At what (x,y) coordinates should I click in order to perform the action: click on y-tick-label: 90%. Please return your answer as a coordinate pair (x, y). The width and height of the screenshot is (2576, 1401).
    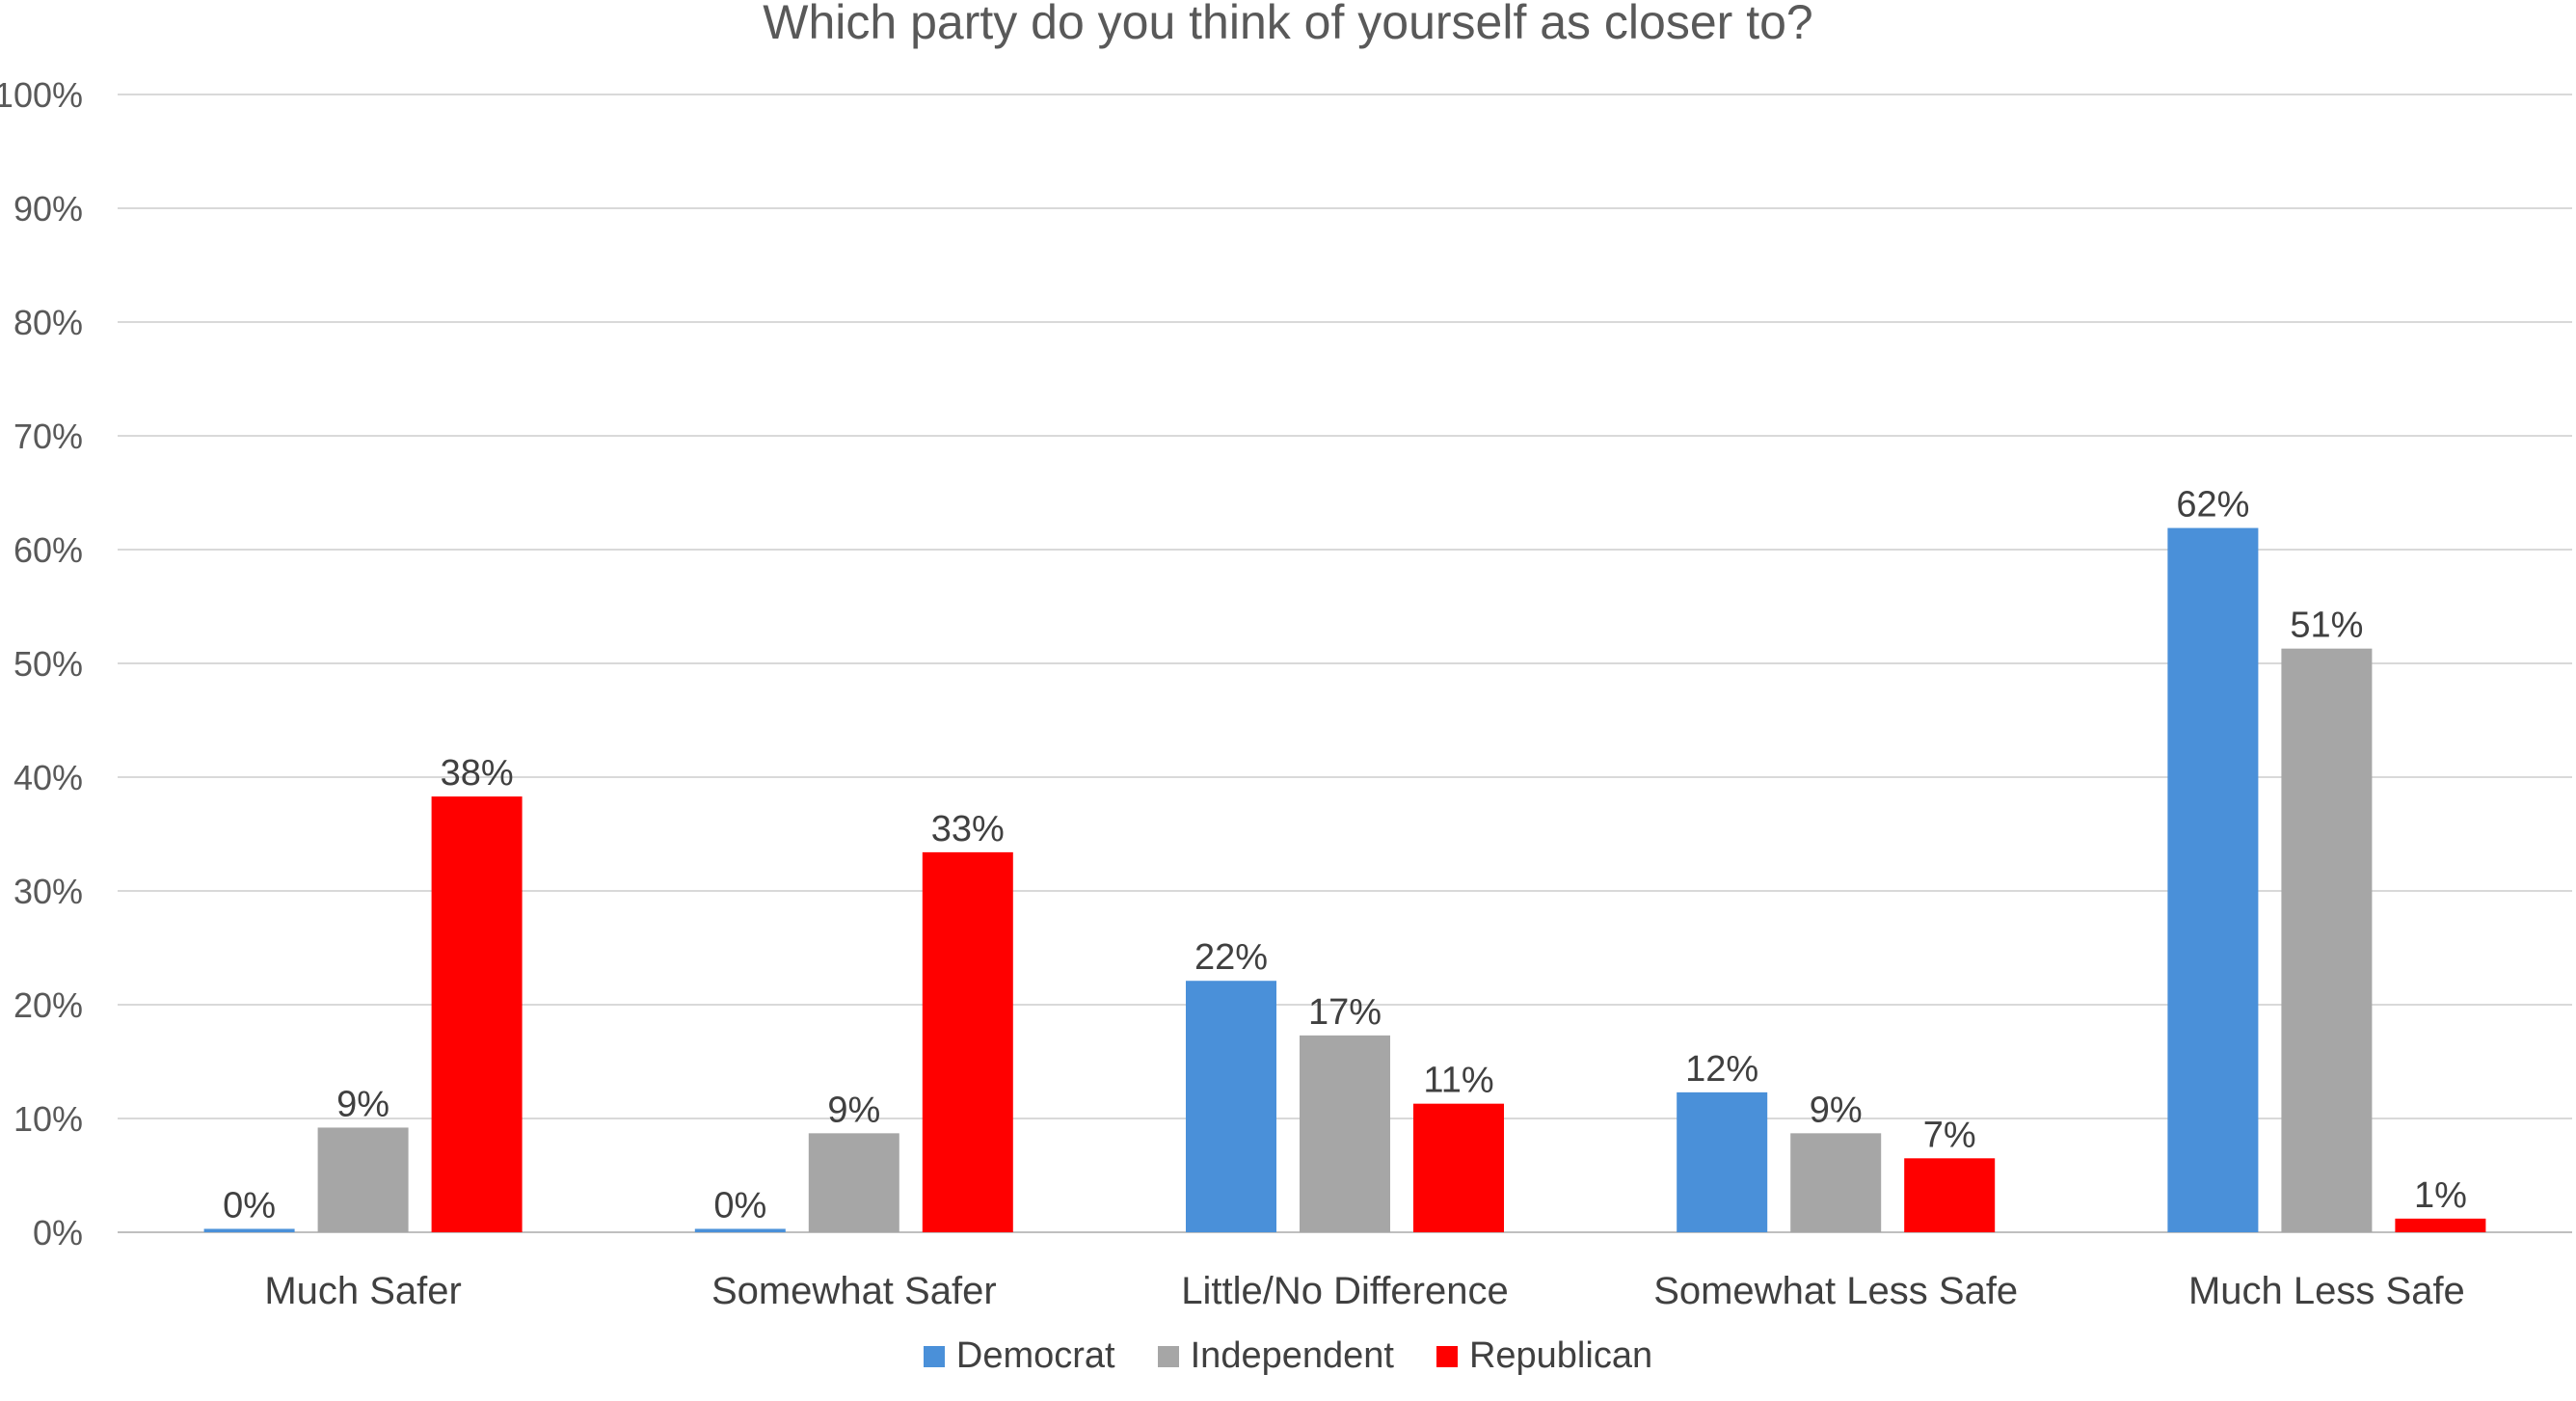
    Looking at the image, I should click on (48, 209).